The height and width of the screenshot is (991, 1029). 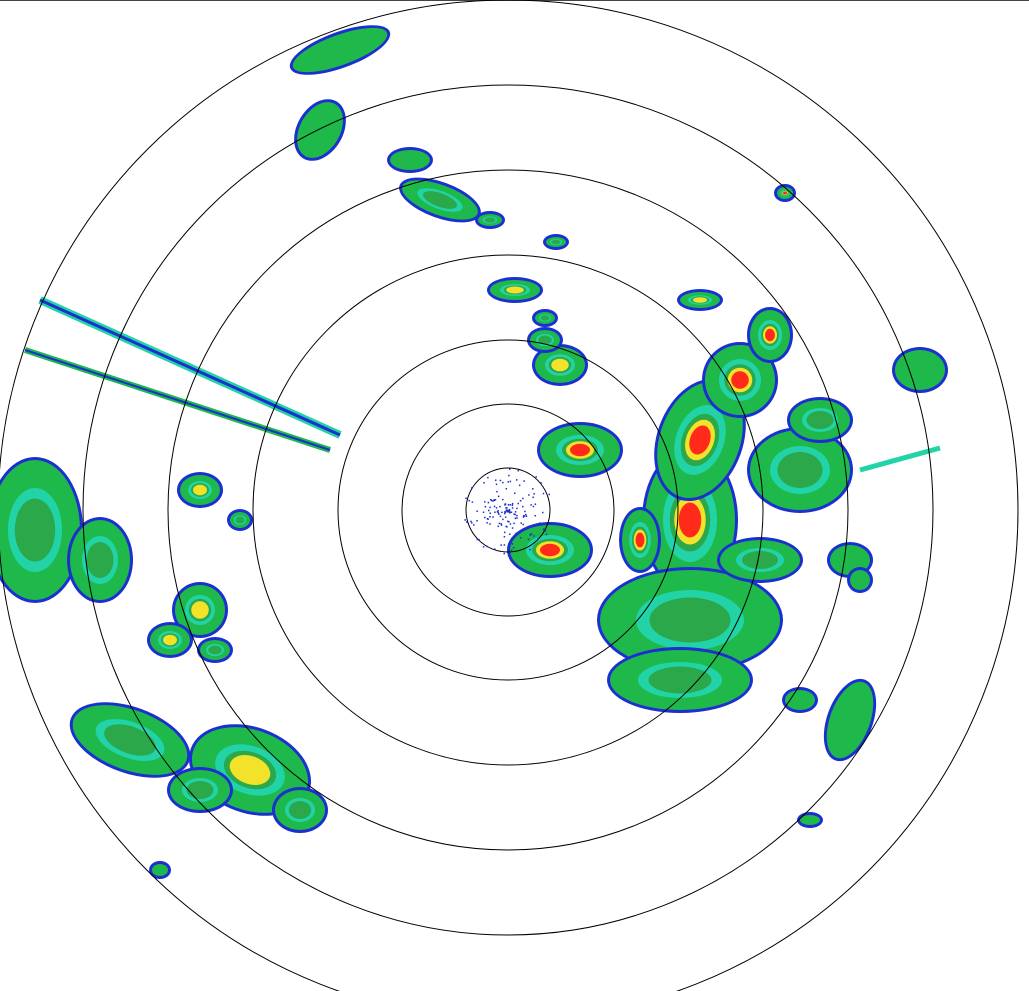 I want to click on range-ring, so click(x=508, y=510).